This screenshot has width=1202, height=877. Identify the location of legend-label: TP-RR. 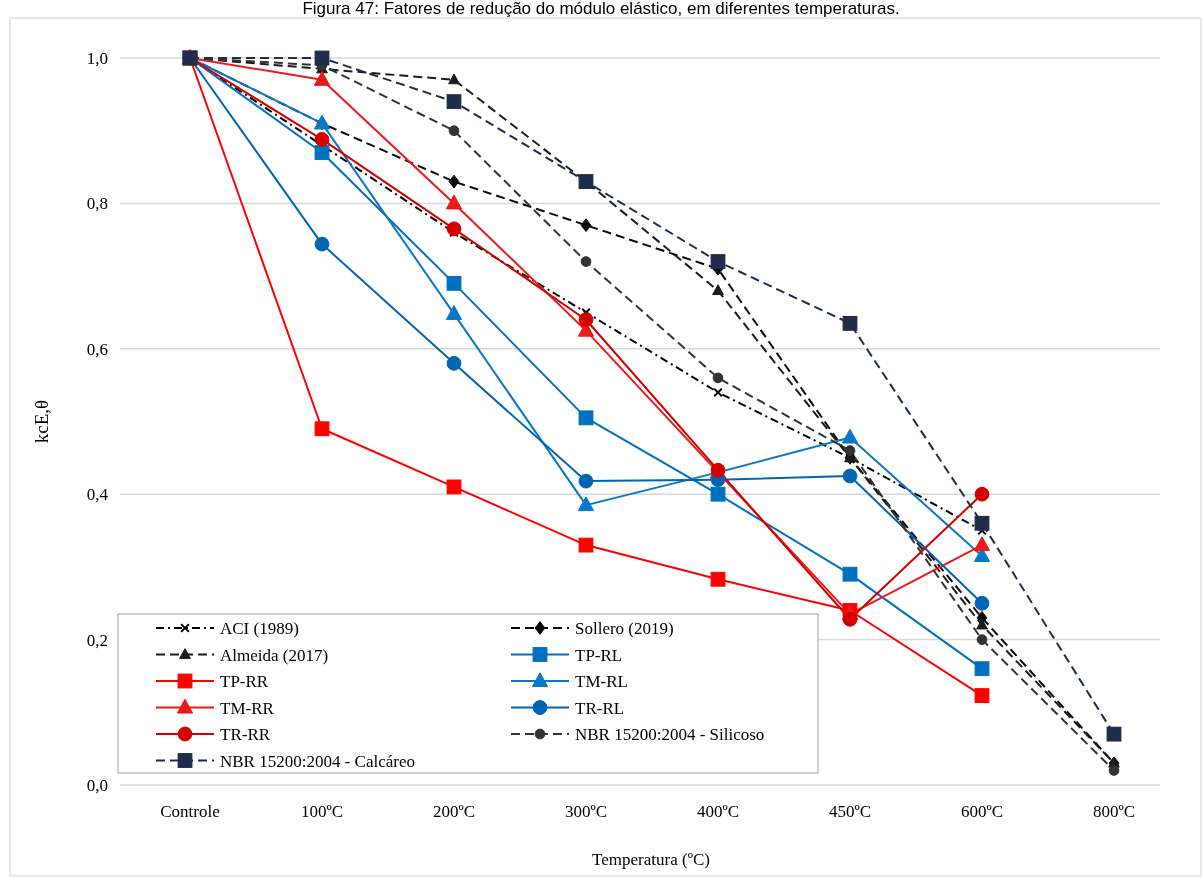
(244, 681).